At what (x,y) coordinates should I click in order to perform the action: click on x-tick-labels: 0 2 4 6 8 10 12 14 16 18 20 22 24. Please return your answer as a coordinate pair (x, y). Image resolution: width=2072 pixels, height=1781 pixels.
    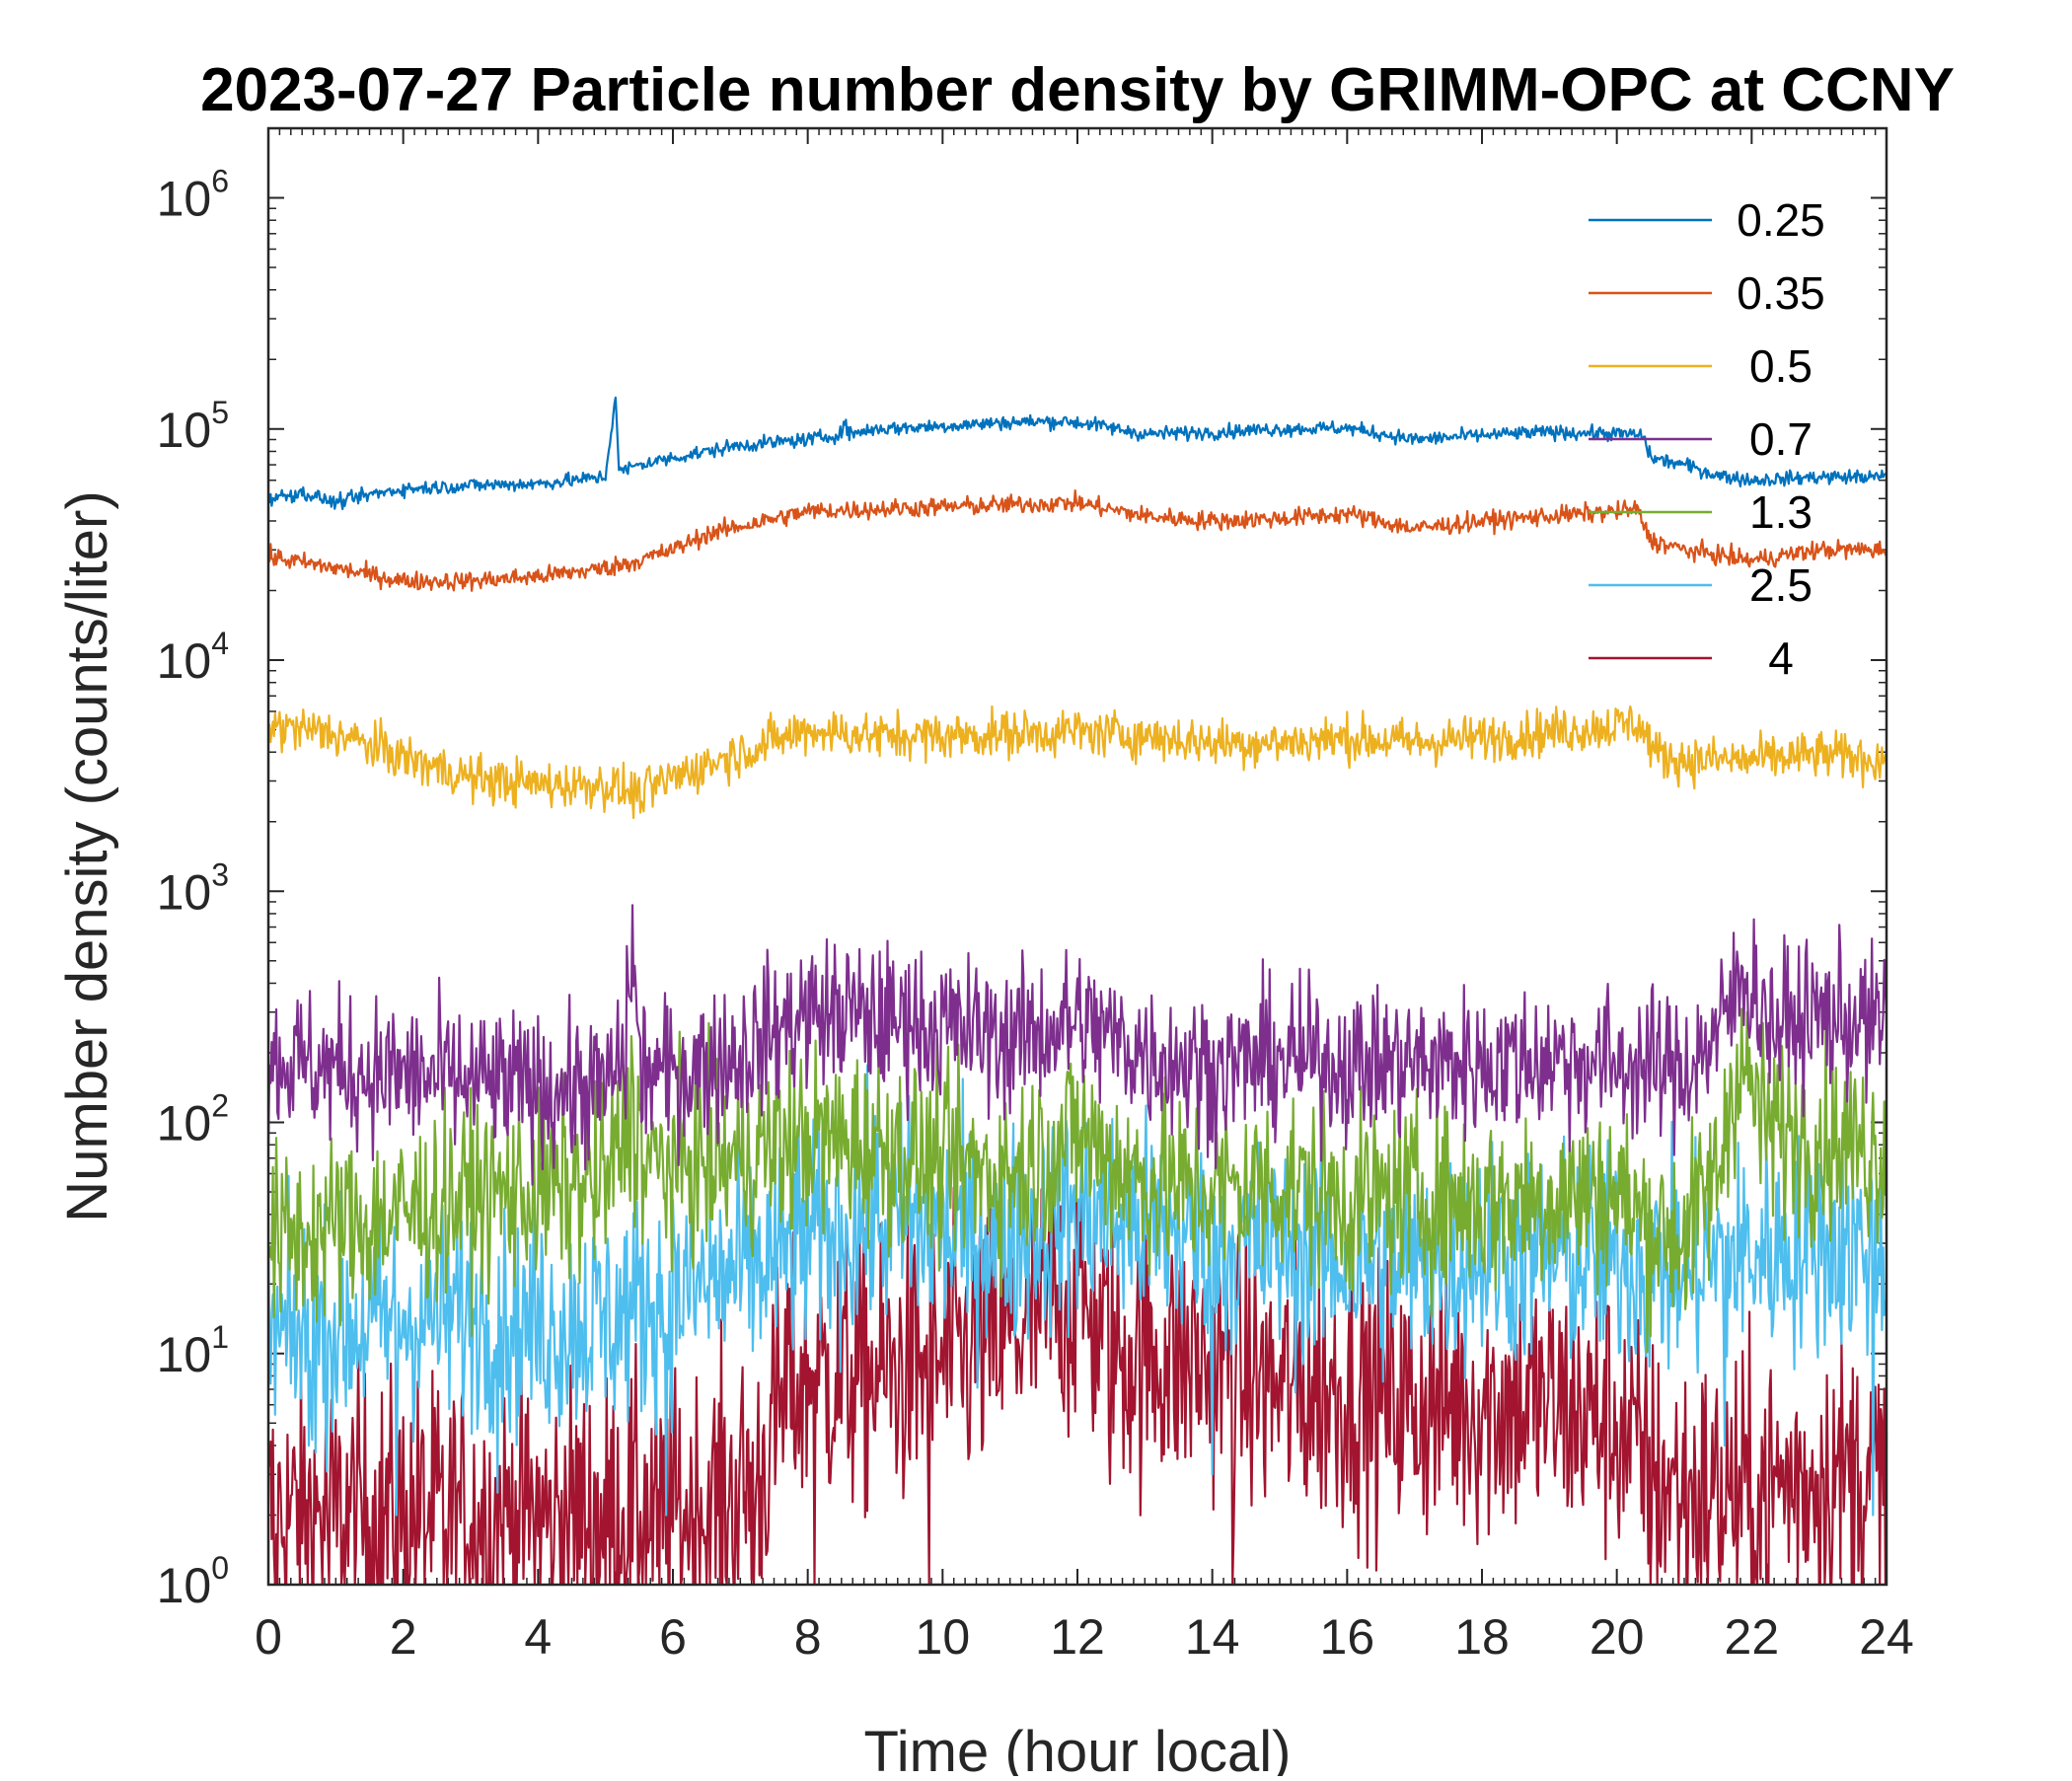
    Looking at the image, I should click on (1084, 1637).